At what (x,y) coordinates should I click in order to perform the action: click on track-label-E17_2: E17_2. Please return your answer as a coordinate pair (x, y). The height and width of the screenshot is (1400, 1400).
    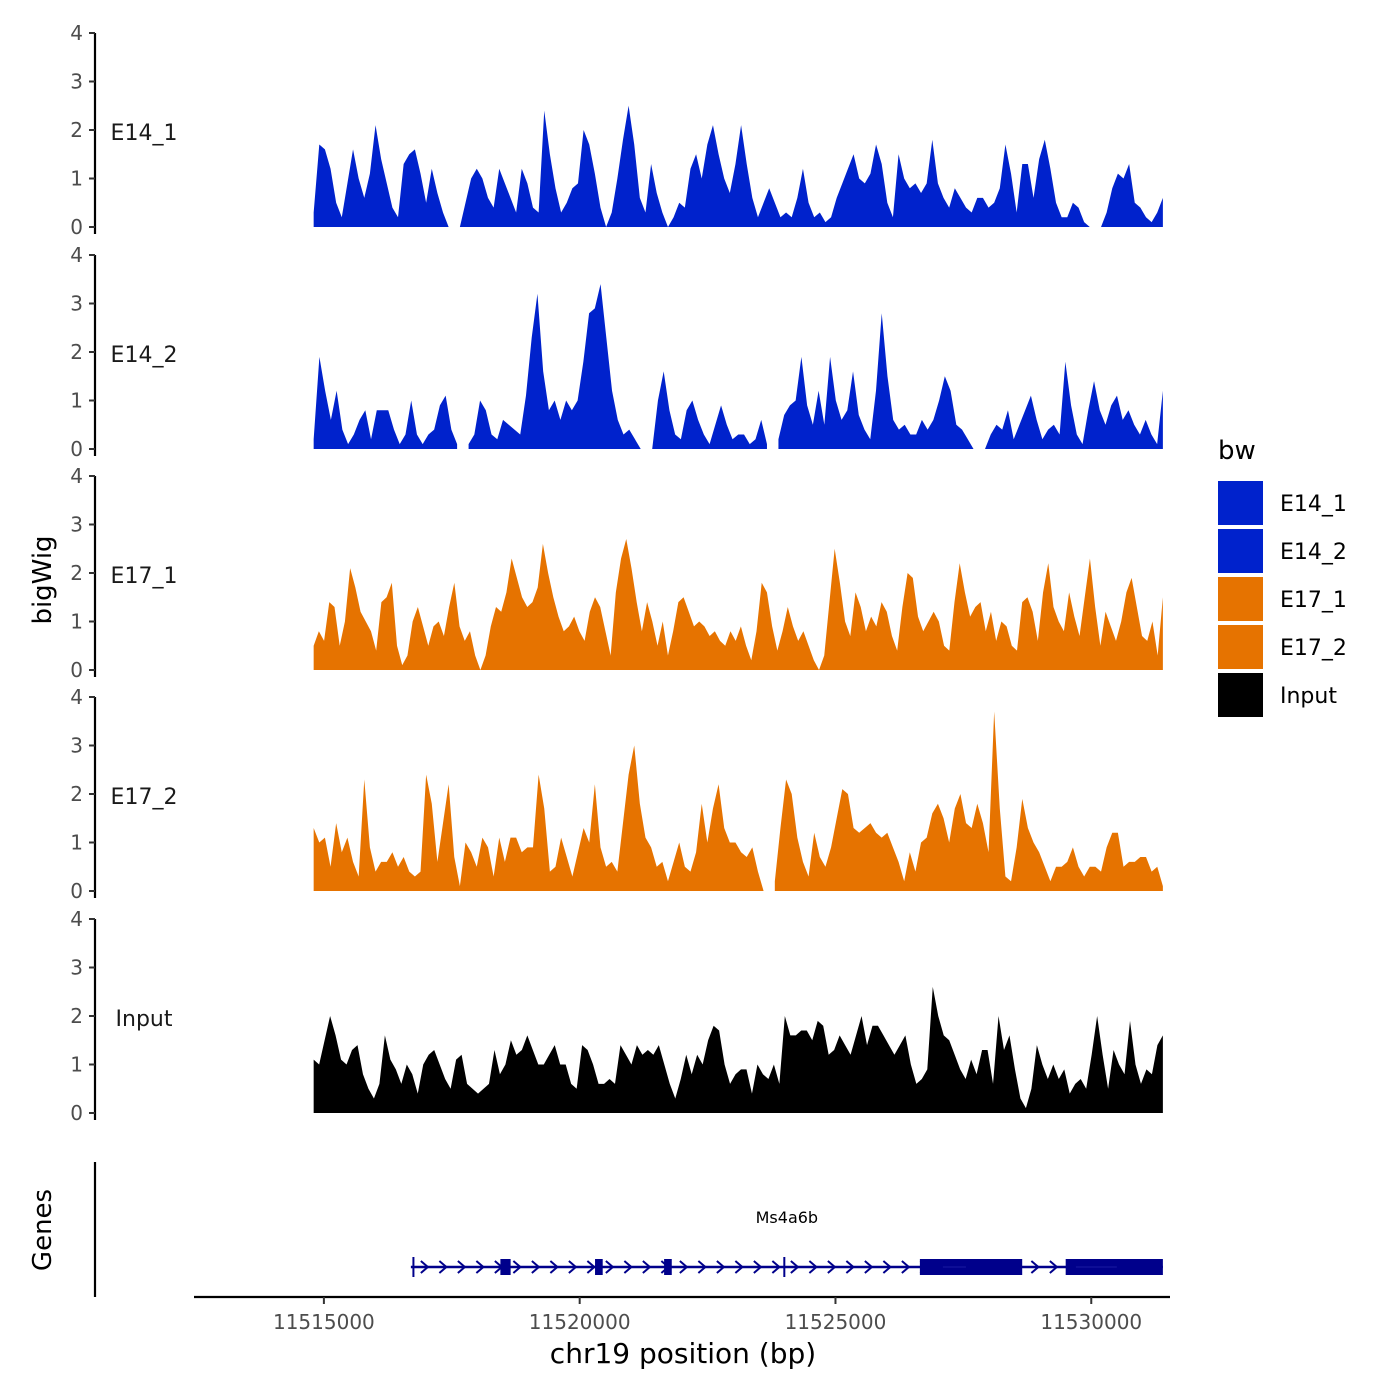
    Looking at the image, I should click on (144, 797).